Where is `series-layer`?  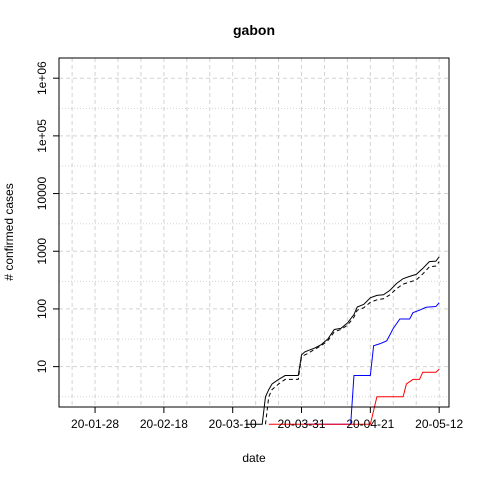 series-layer is located at coordinates (342, 340).